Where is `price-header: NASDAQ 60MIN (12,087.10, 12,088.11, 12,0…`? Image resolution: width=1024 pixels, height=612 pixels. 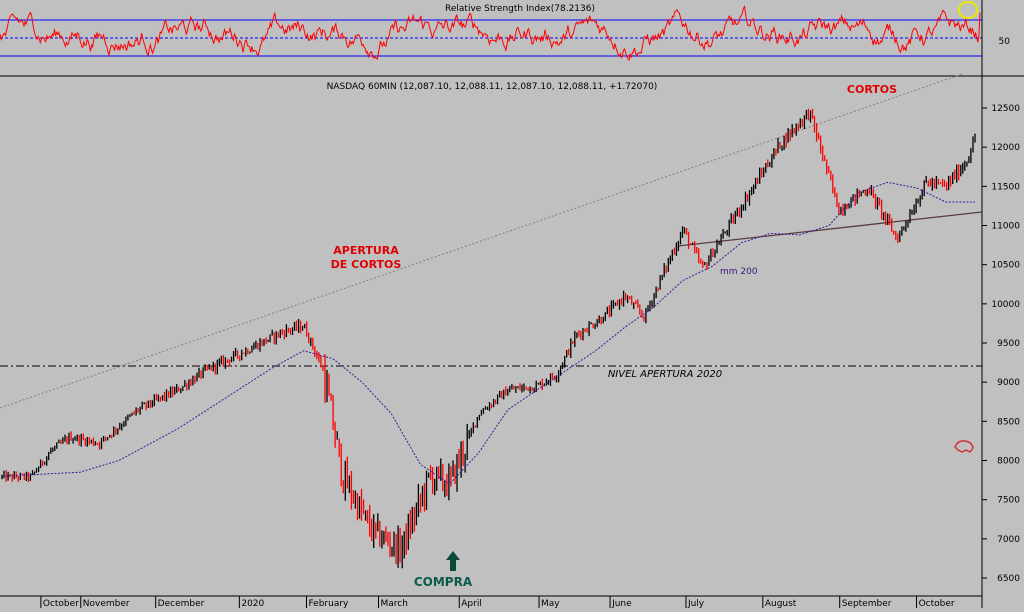
price-header: NASDAQ 60MIN (12,087.10, 12,088.11, 12,0… is located at coordinates (492, 87).